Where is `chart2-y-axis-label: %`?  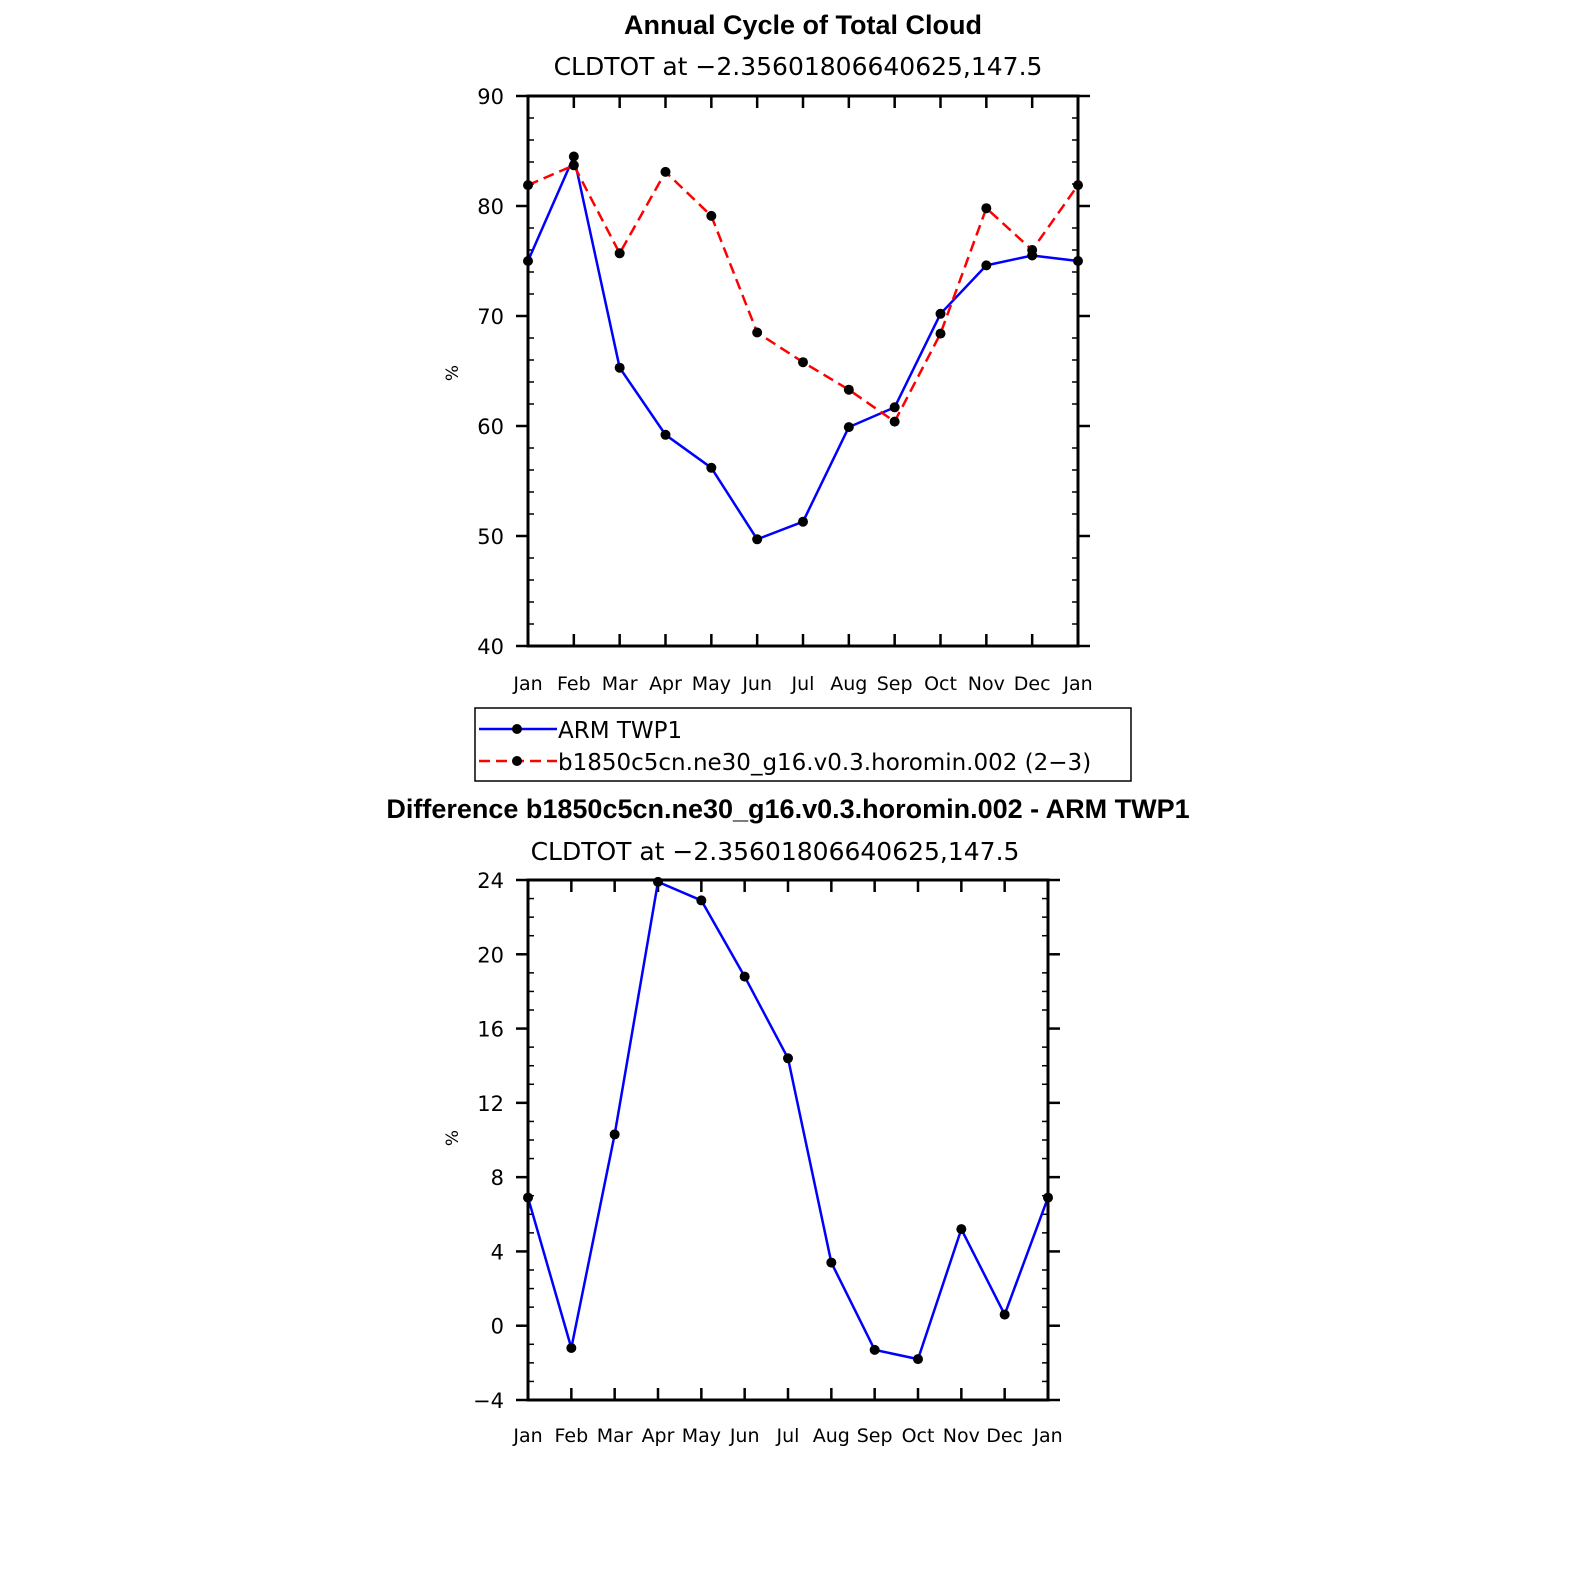
chart2-y-axis-label: % is located at coordinates (453, 1138).